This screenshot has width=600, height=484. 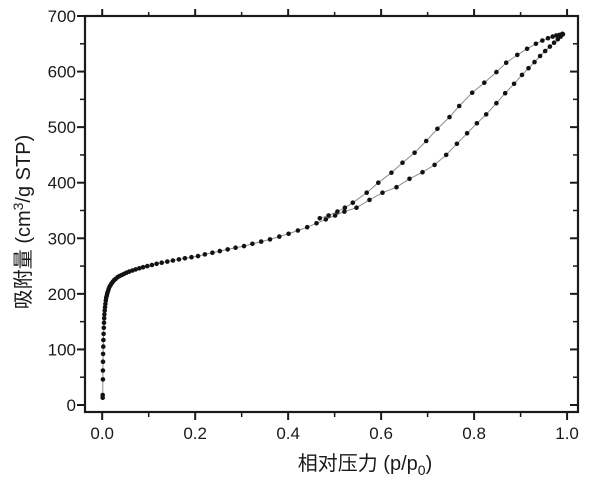 What do you see at coordinates (62, 127) in the screenshot?
I see `y-tick-label: 500` at bounding box center [62, 127].